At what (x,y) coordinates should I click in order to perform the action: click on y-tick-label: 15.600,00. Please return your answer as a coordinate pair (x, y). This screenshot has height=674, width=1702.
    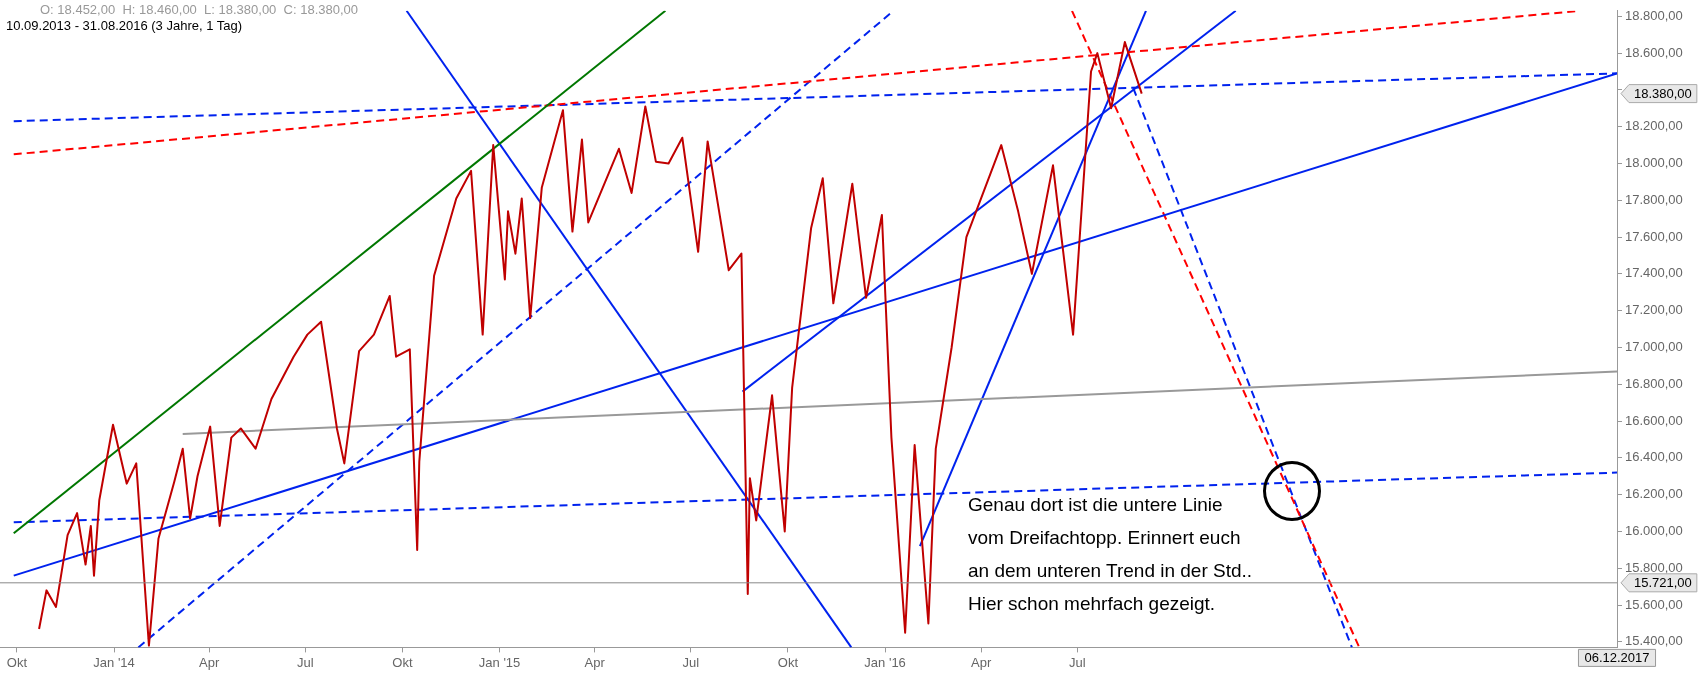
    Looking at the image, I should click on (1654, 604).